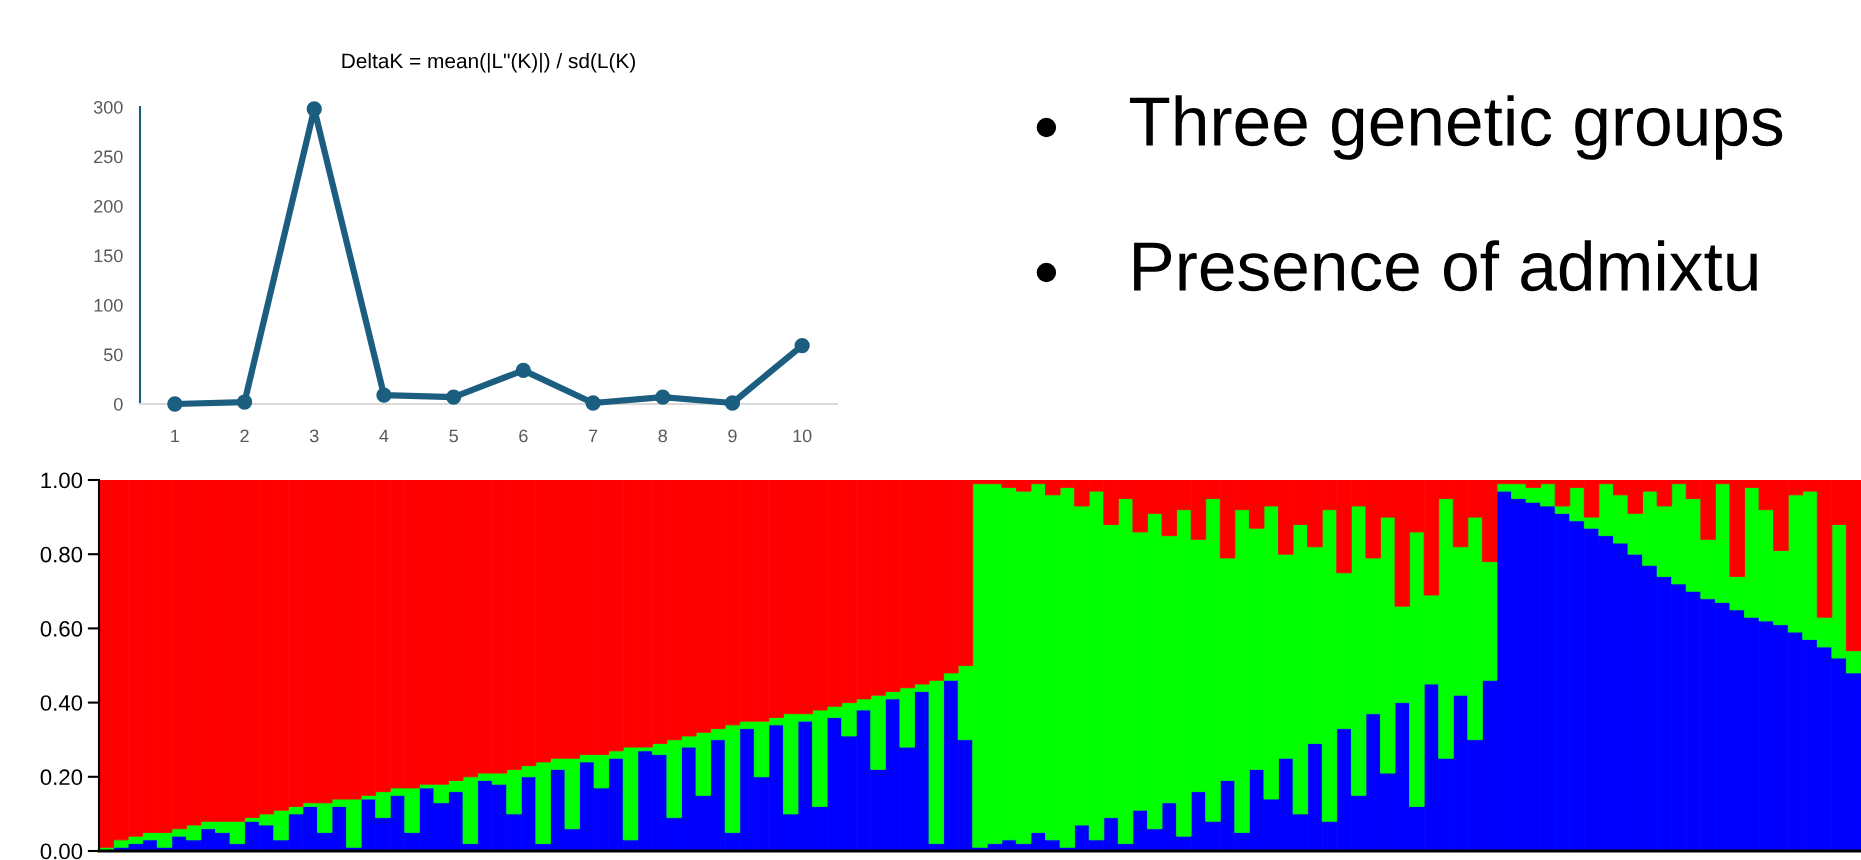  I want to click on text: Presence of admixtu, so click(1445, 266).